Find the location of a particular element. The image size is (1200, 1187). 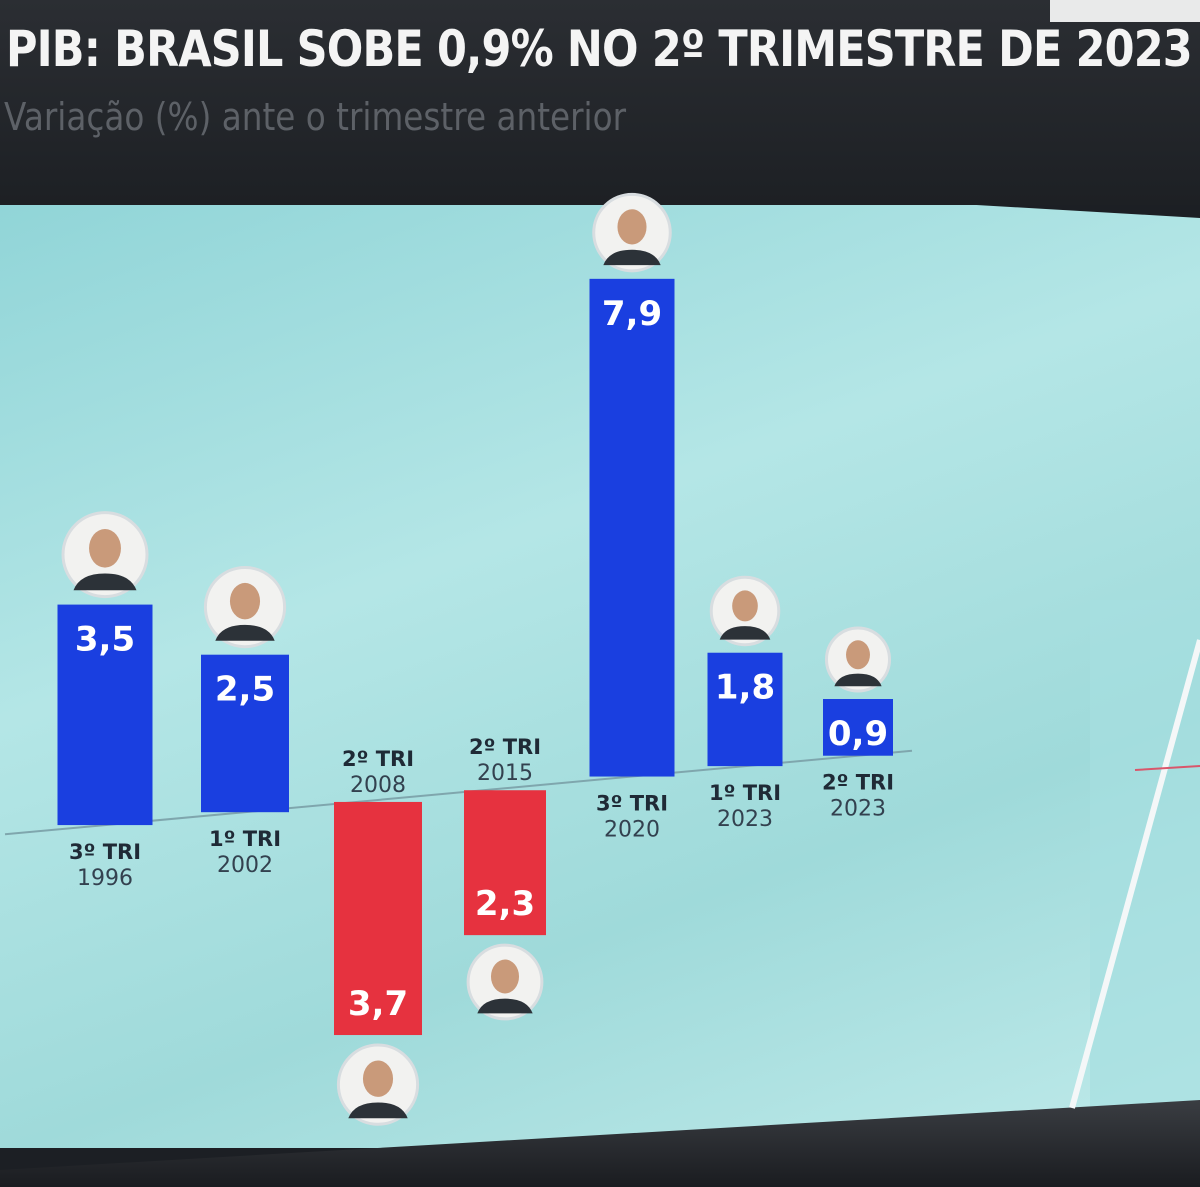

studio-light is located at coordinates (1125, 11).